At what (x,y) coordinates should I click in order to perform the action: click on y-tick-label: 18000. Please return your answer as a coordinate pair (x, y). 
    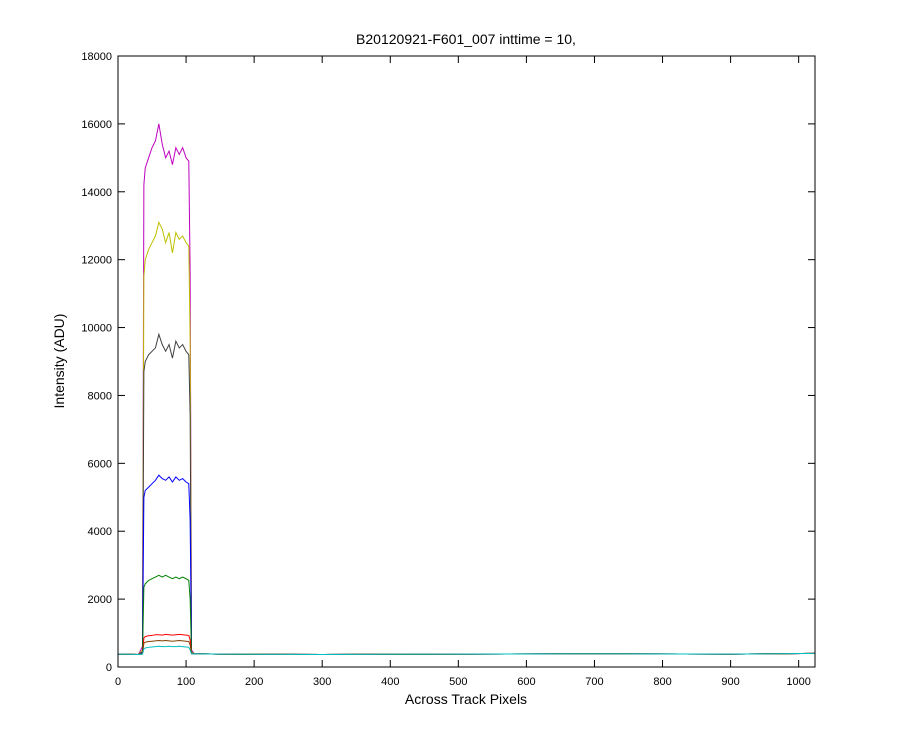
    Looking at the image, I should click on (96, 57).